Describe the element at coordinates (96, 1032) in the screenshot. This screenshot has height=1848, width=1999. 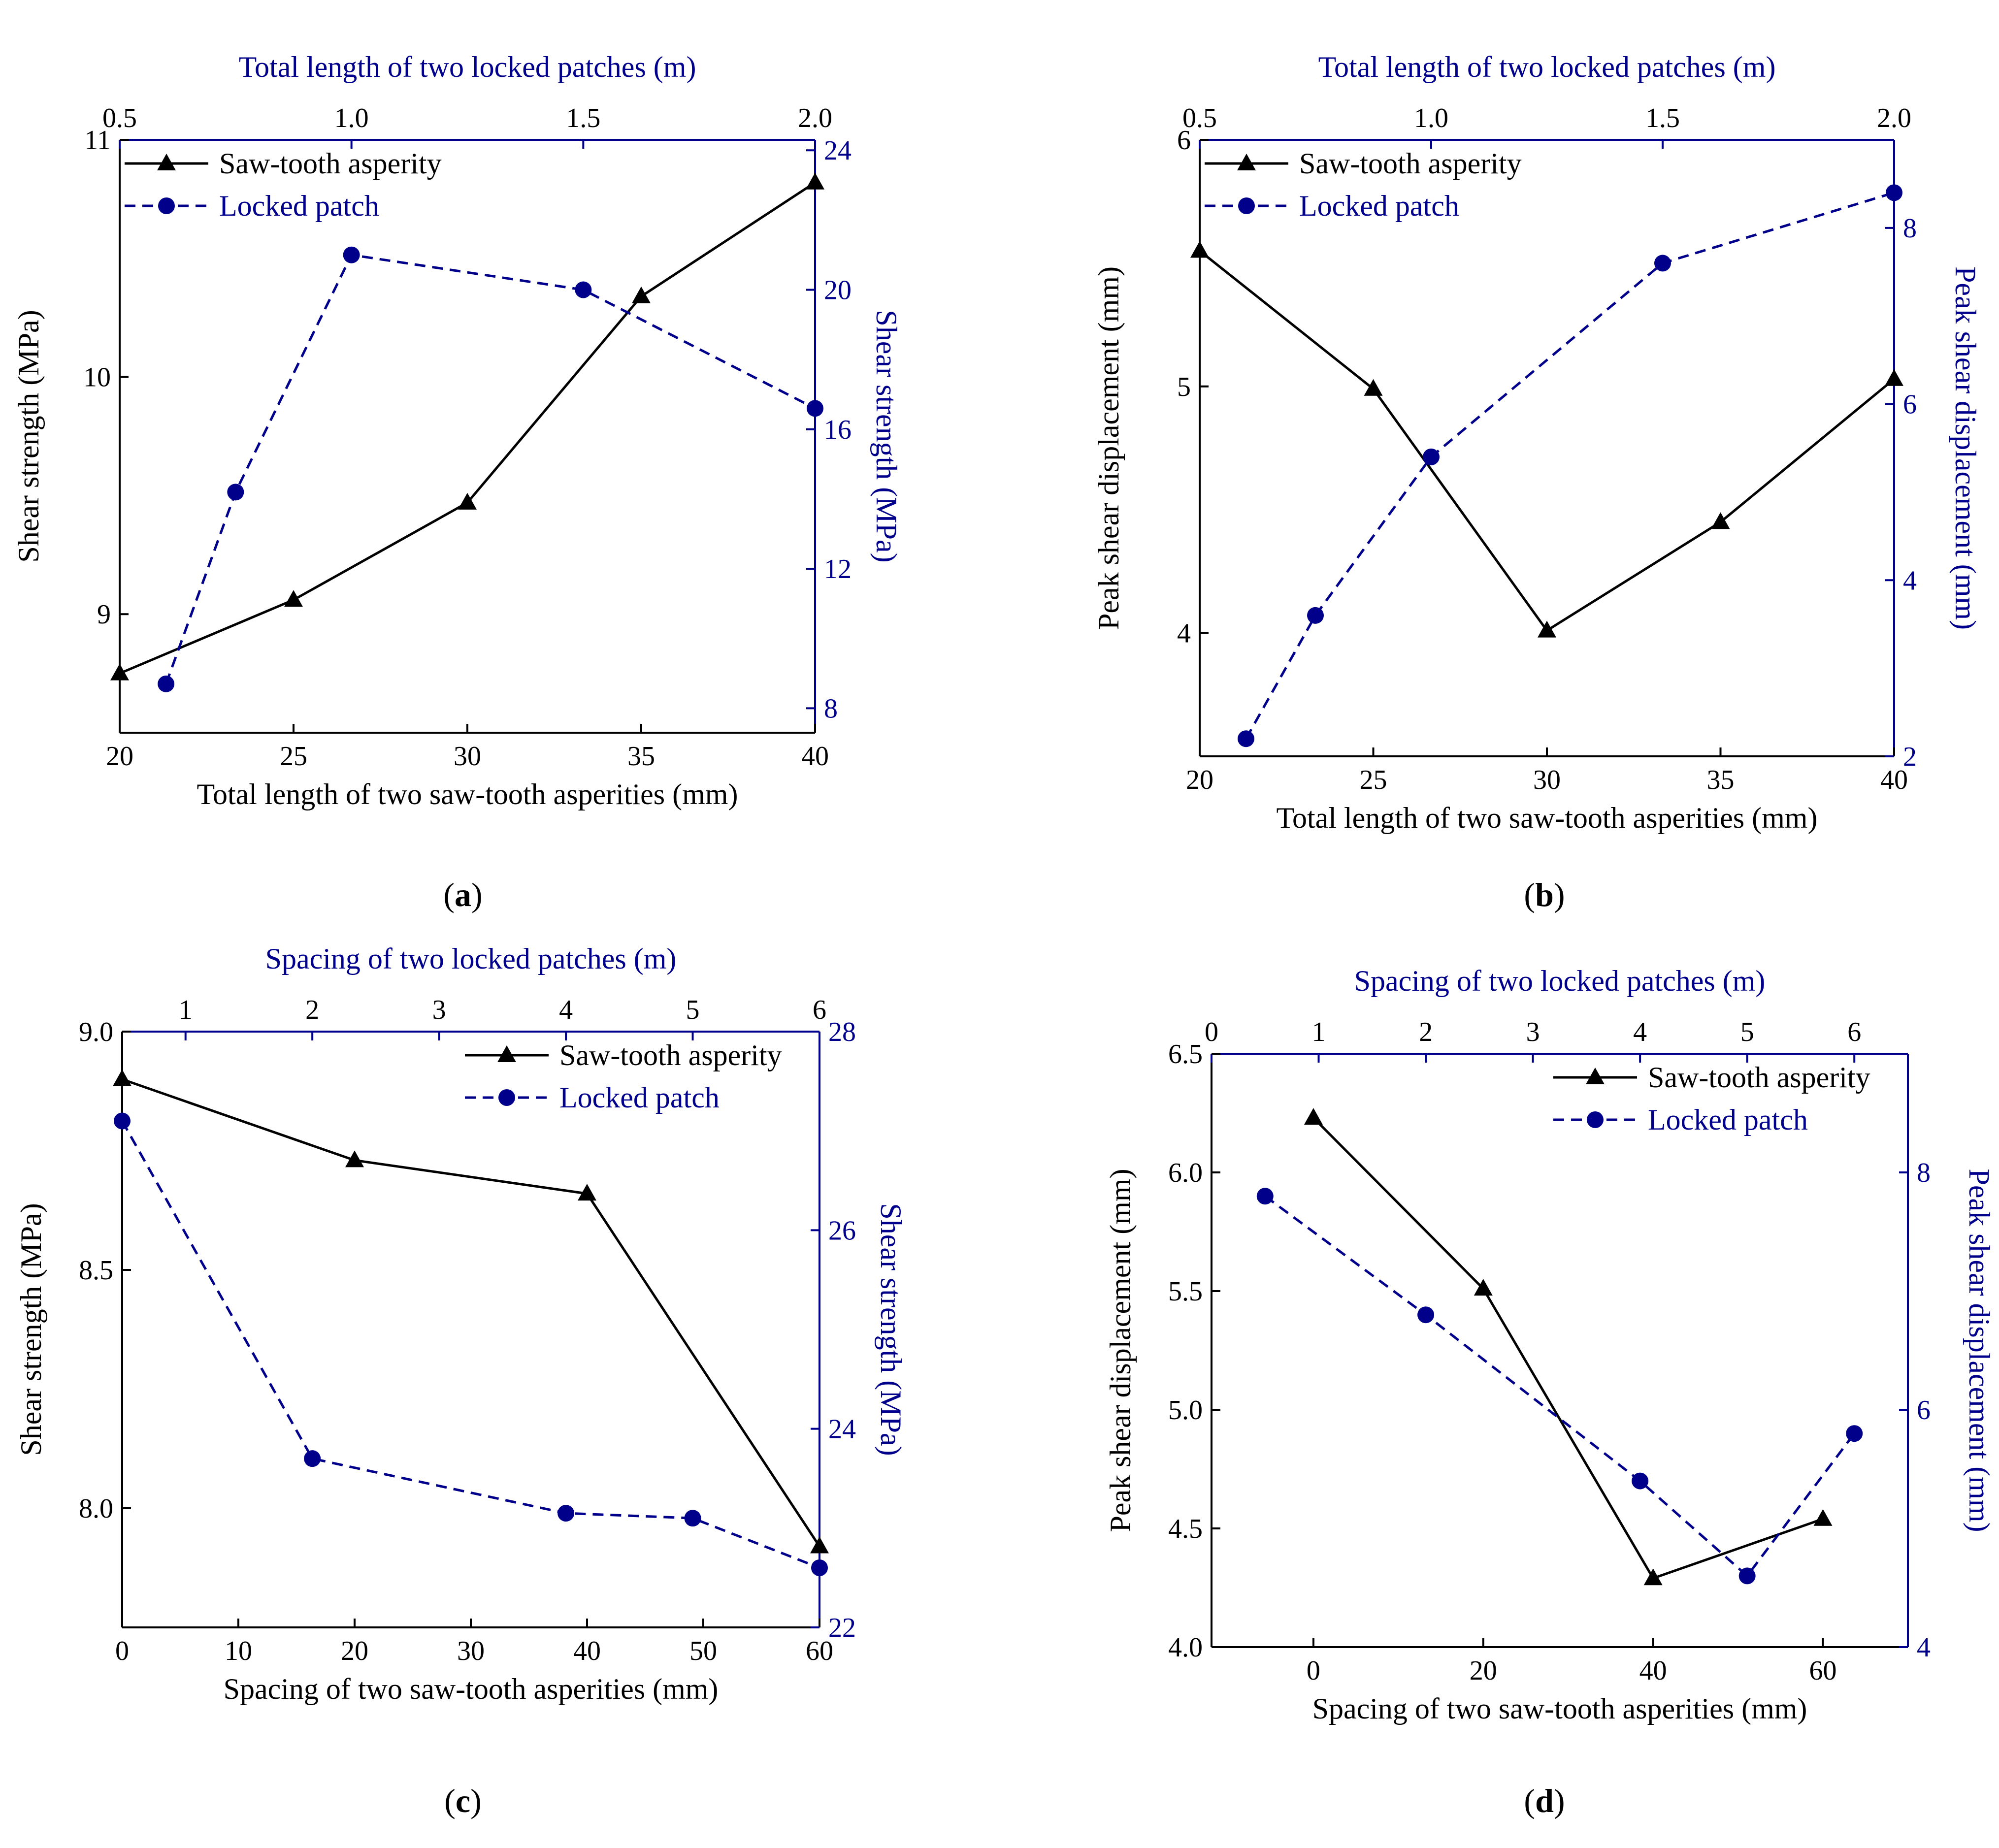
I see `y-tick-label: 9.0` at that location.